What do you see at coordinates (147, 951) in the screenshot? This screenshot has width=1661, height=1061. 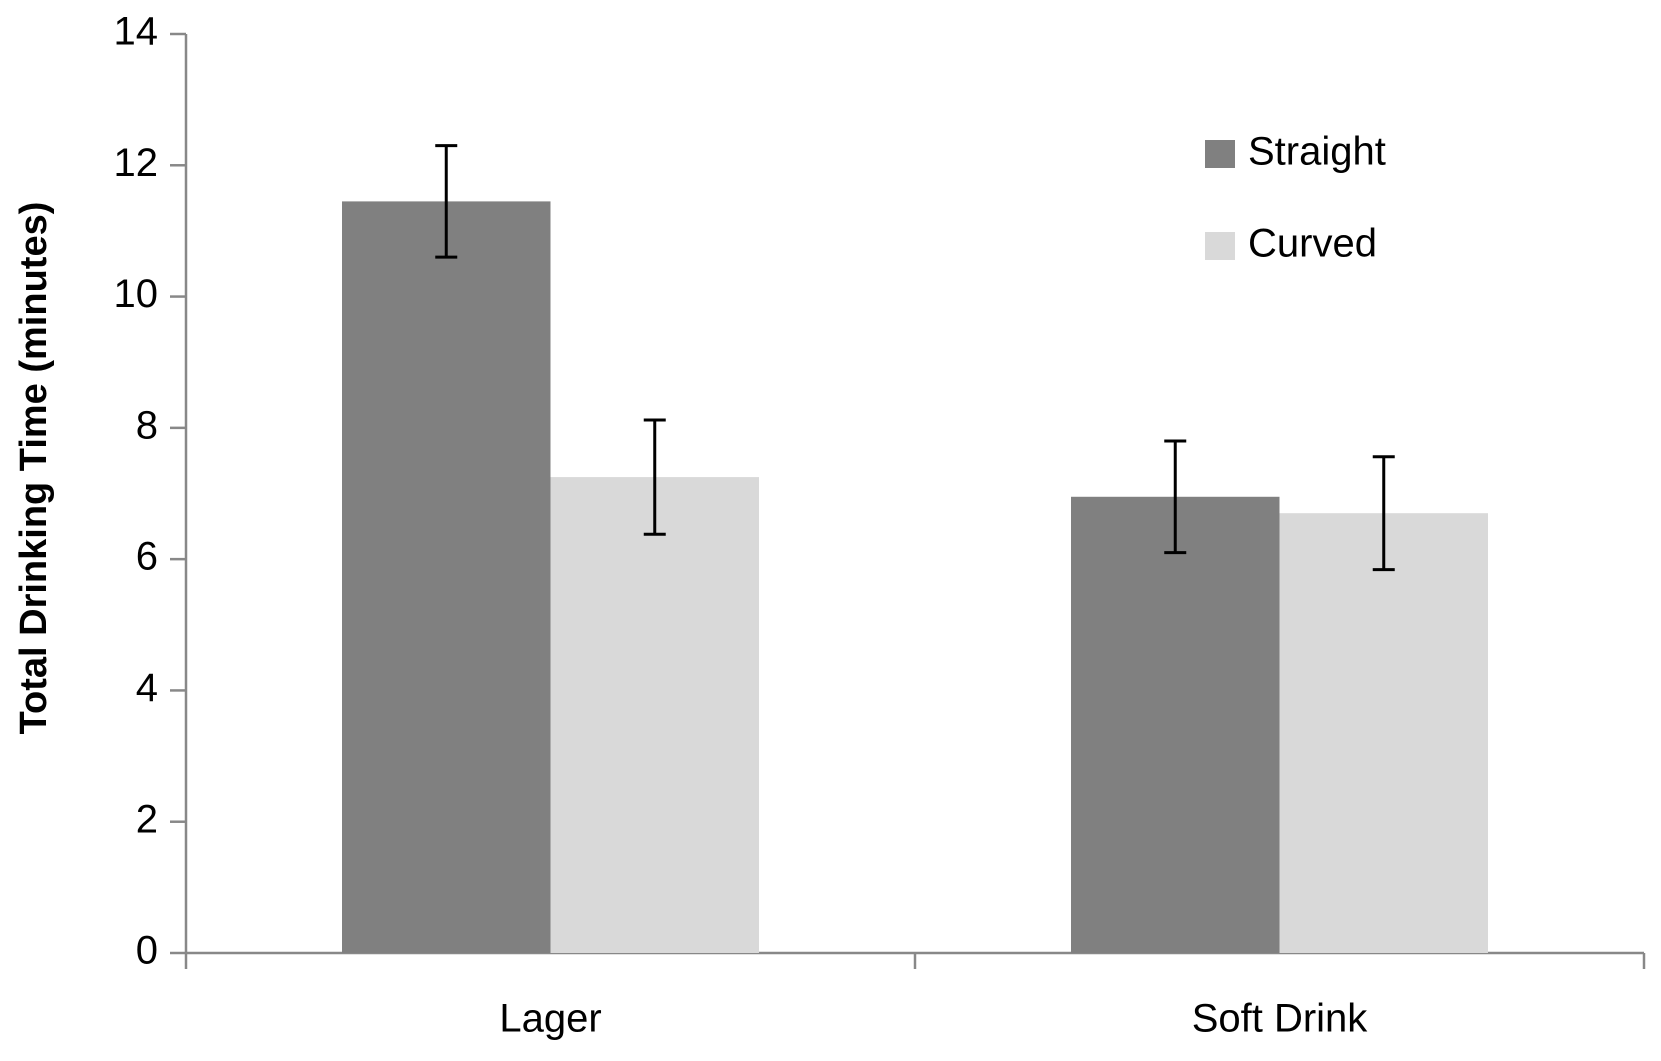 I see `y-tick-label: 0` at bounding box center [147, 951].